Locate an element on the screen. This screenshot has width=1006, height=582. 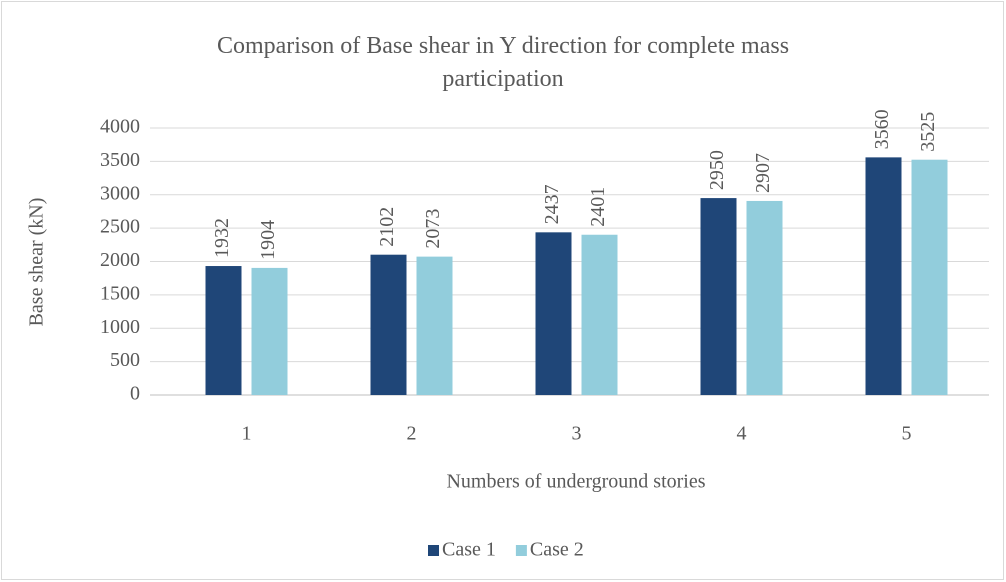
data-label: 2073 is located at coordinates (433, 229).